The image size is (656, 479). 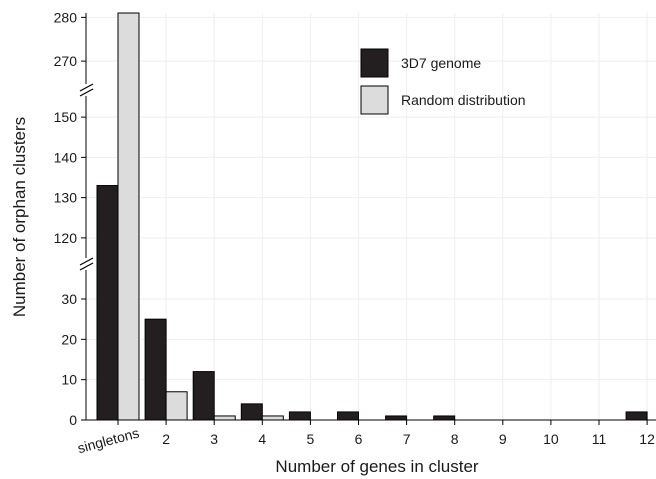 I want to click on legend-label-3d7: 3D7 genome, so click(x=441, y=63).